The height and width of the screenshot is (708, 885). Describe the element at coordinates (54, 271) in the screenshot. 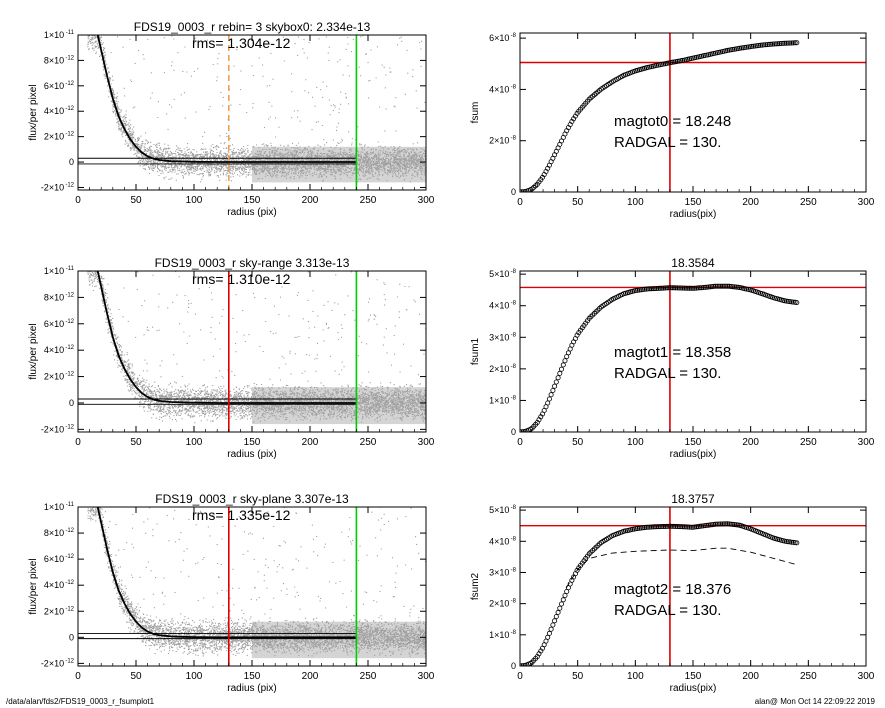

I see `y-tick-label: 1×10` at that location.